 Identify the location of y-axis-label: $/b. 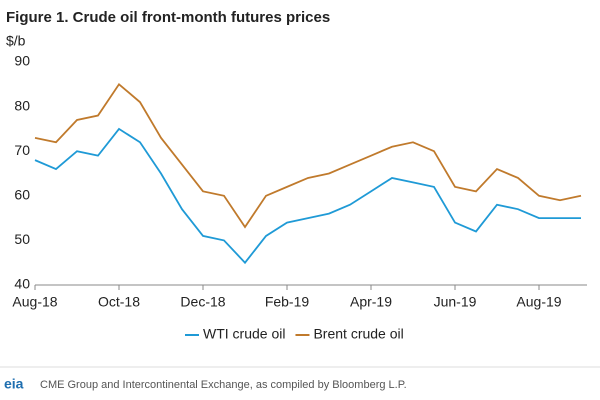
(16, 41).